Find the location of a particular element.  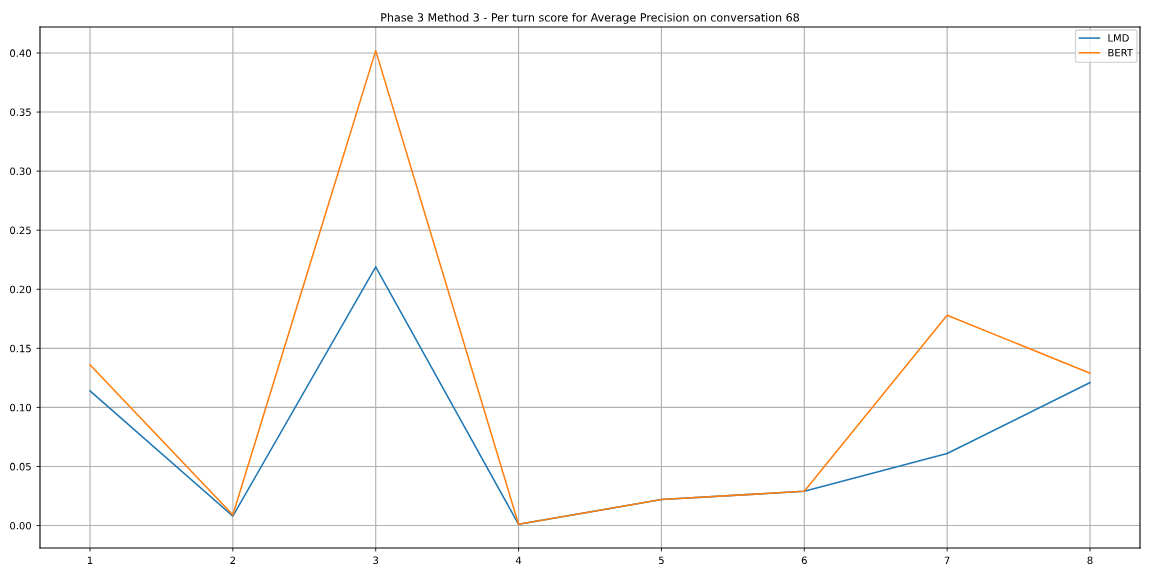

y-tick-label: 0.40 is located at coordinates (20, 53).